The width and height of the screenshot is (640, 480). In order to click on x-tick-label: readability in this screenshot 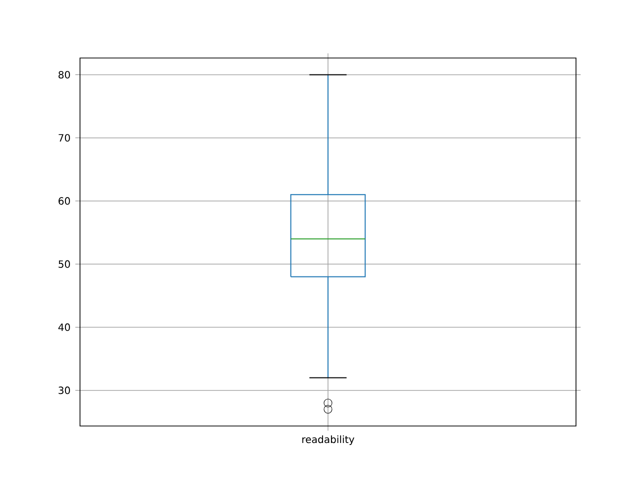, I will do `click(328, 440)`.